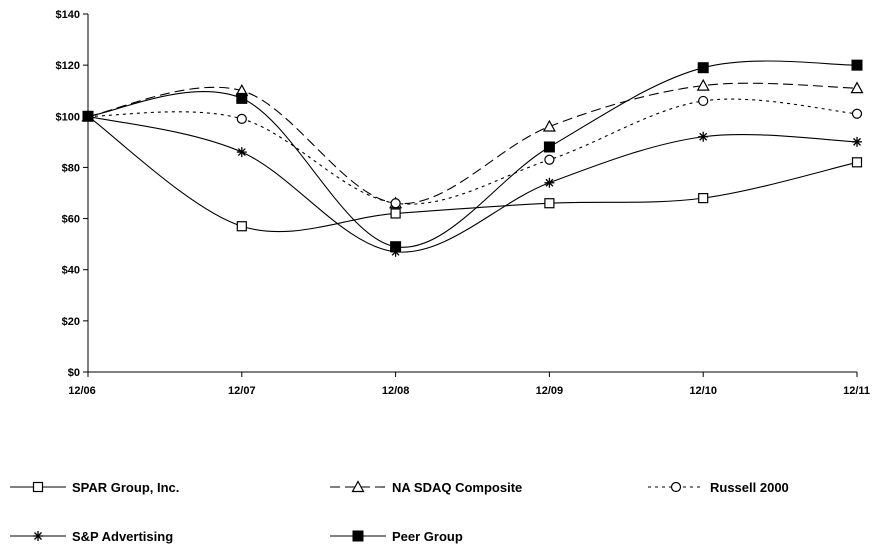 This screenshot has width=881, height=546. I want to click on legend-item: S&P Advertising, so click(91, 536).